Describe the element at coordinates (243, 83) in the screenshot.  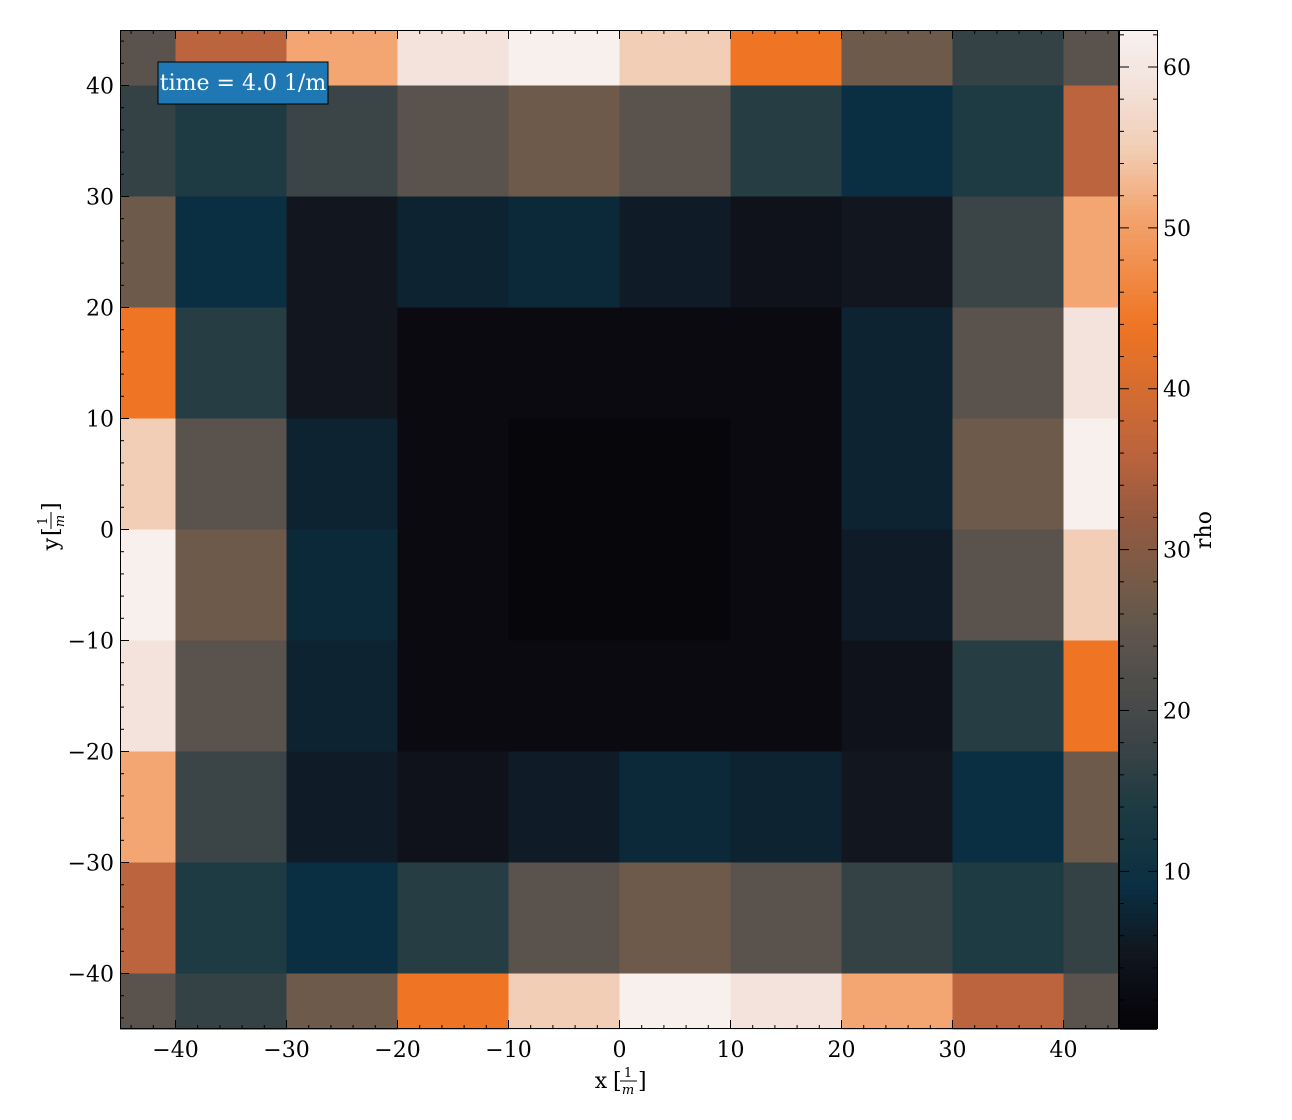
I see `time-annotation-box` at that location.